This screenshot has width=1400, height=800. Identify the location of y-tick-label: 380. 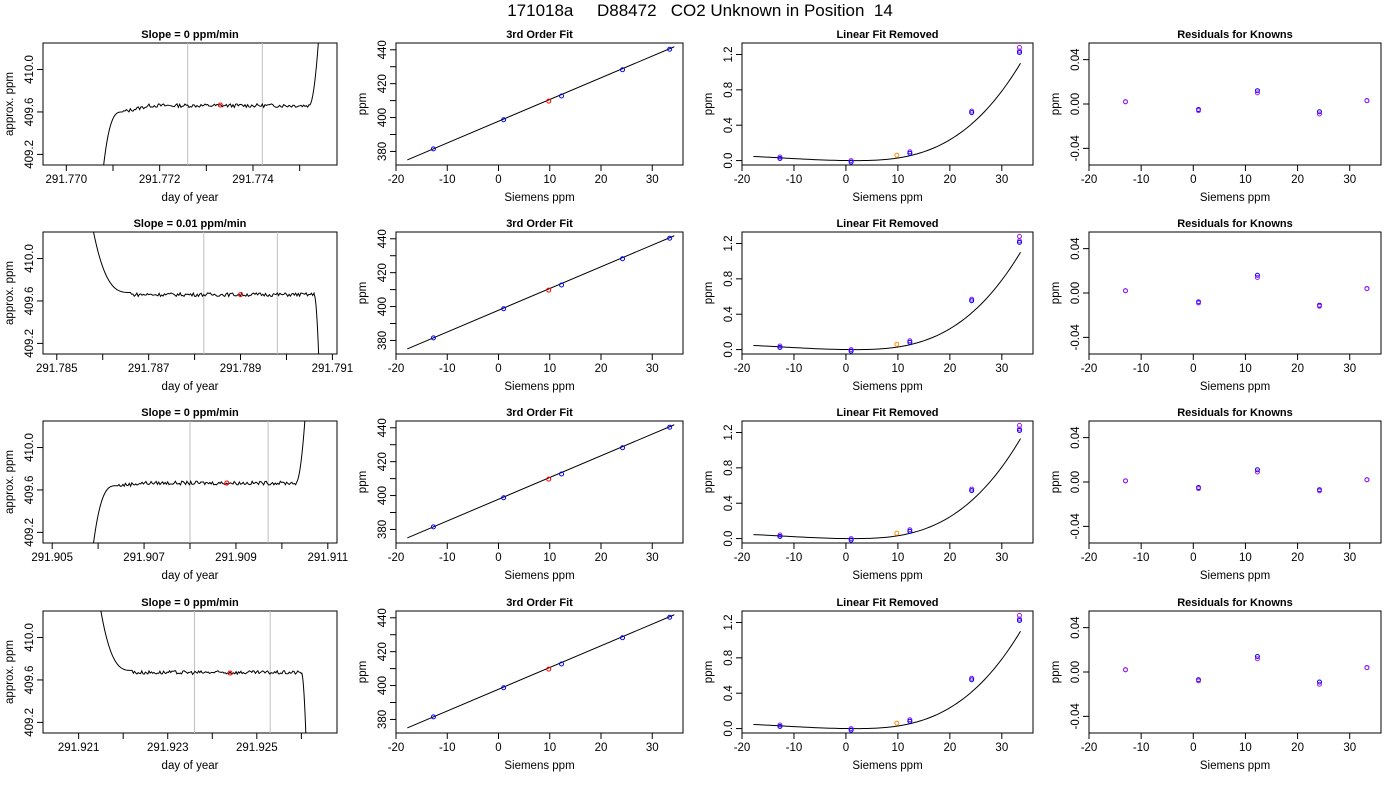
(383, 340).